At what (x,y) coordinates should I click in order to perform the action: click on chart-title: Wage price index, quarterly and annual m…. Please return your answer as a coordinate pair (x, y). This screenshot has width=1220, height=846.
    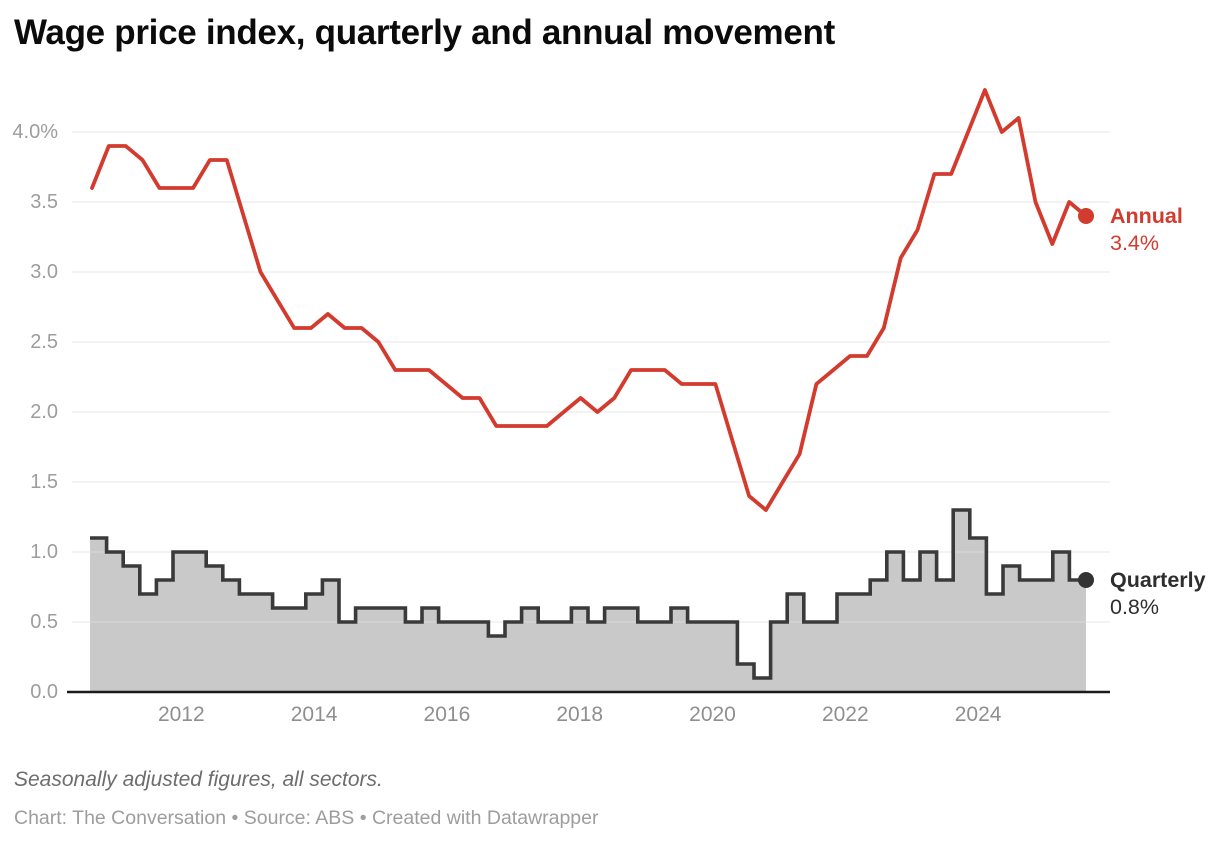
    Looking at the image, I should click on (424, 32).